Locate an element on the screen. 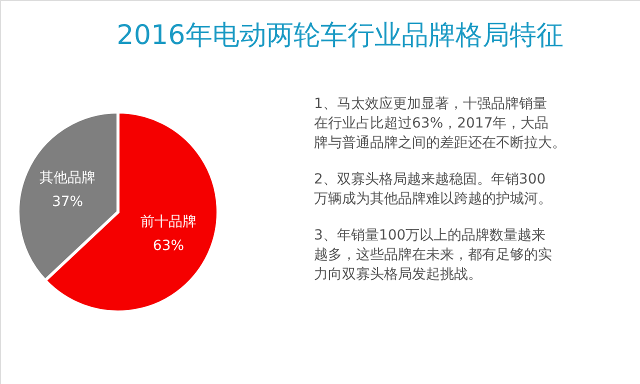  text: 2、双寡头格局越来越稳固。年销300万辆成为其他品牌难以跨越的护城河。 is located at coordinates (433, 189).